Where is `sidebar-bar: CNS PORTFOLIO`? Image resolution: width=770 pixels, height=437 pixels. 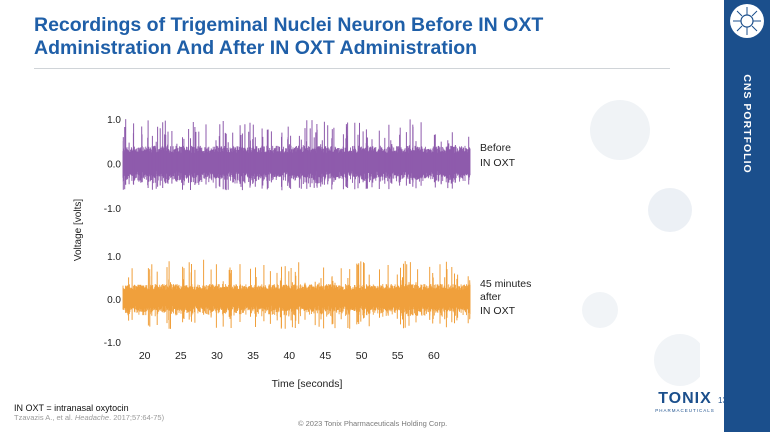
sidebar-bar: CNS PORTFOLIO is located at coordinates (747, 216).